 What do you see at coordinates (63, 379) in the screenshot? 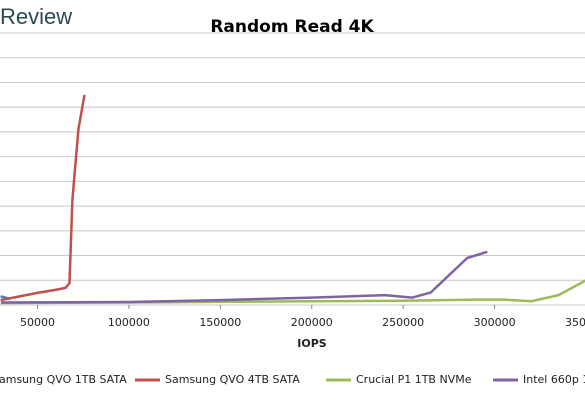
I see `legend-label: Samsung QVO 1TB SATA` at bounding box center [63, 379].